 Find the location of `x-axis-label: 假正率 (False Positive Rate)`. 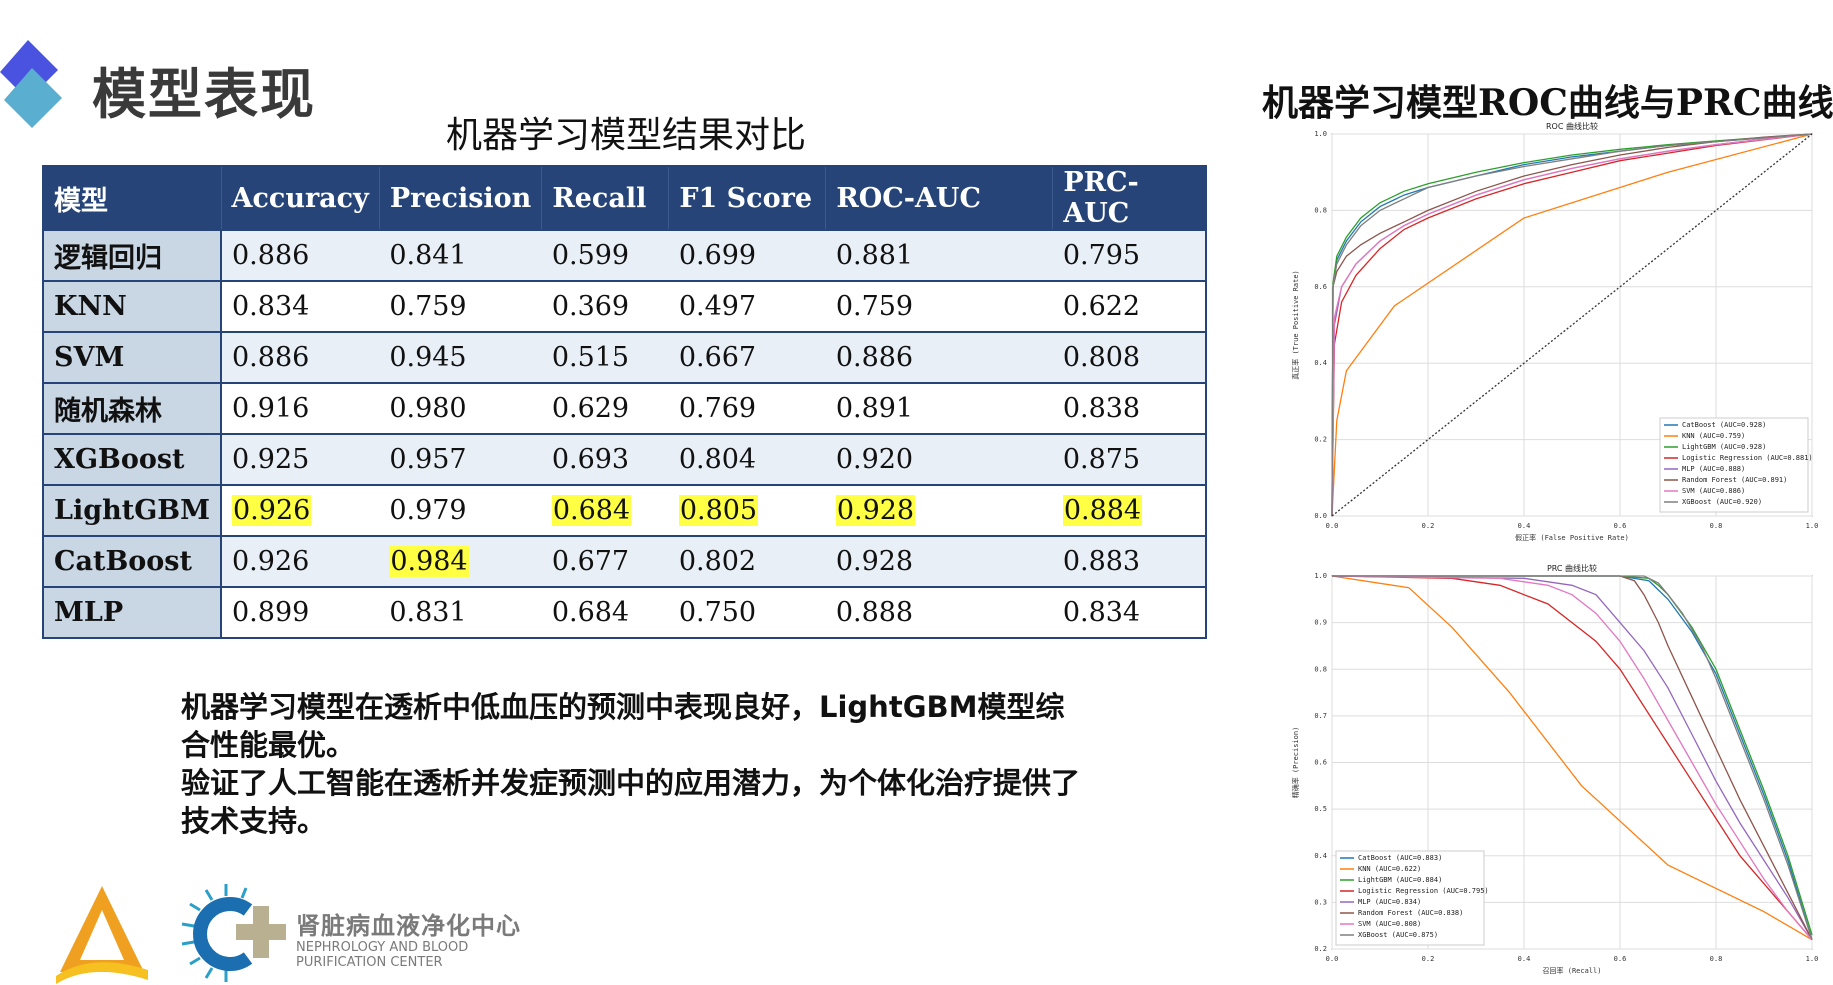

x-axis-label: 假正率 (False Positive Rate) is located at coordinates (1572, 537).